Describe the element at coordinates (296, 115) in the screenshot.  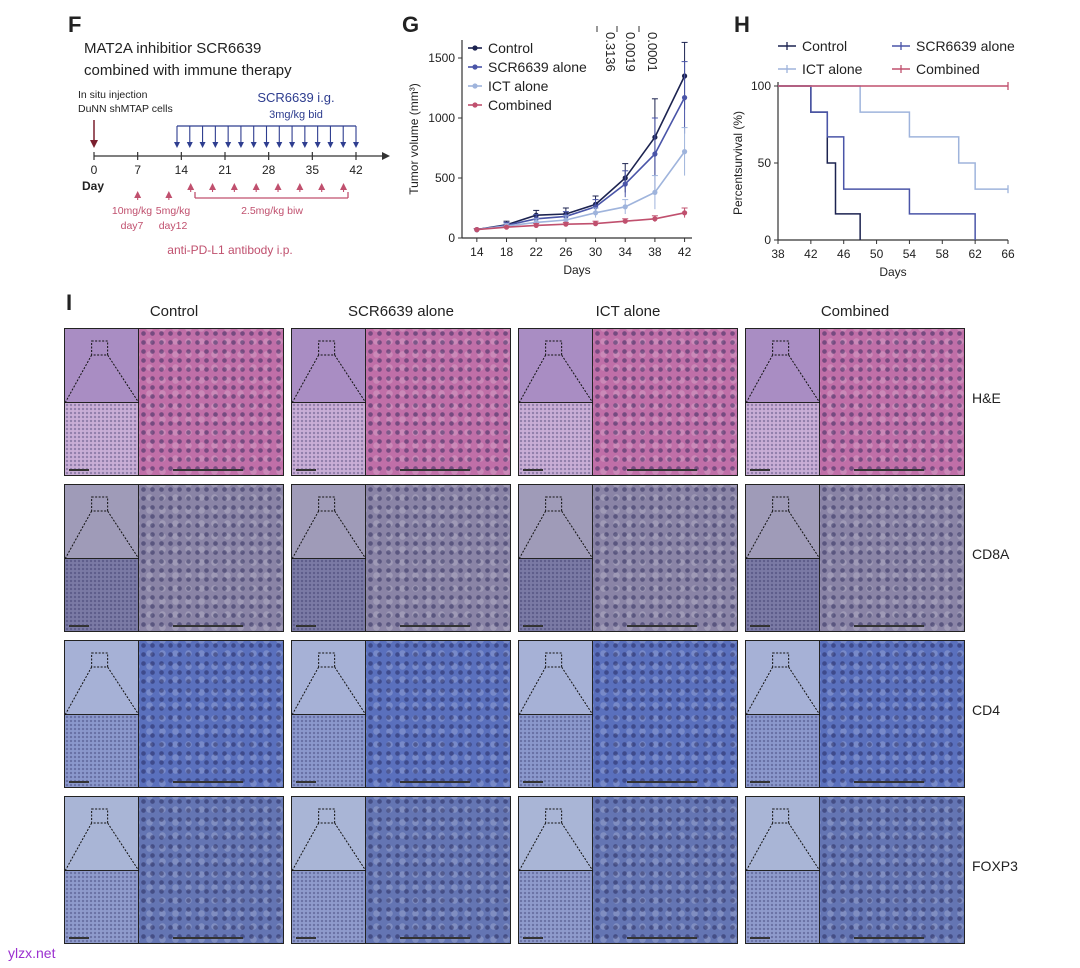
I see `scr-dose: 3mg/kg bid` at that location.